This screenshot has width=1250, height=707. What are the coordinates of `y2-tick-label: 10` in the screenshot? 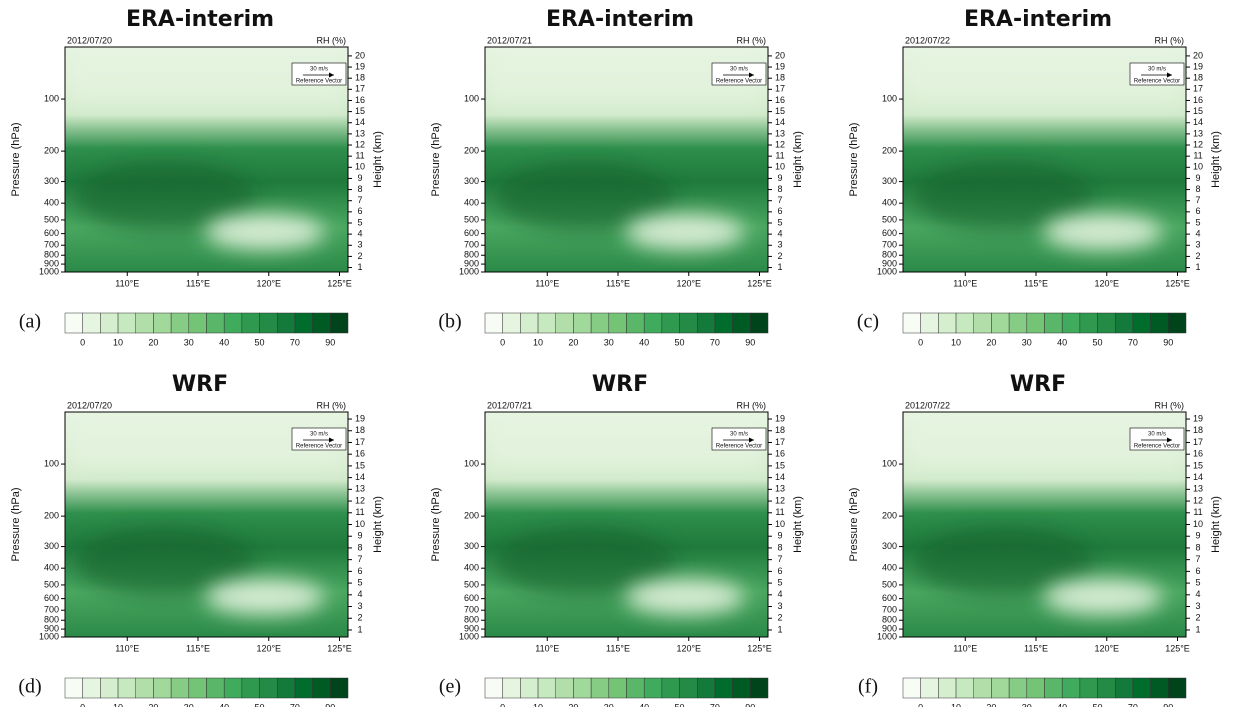 It's located at (780, 524).